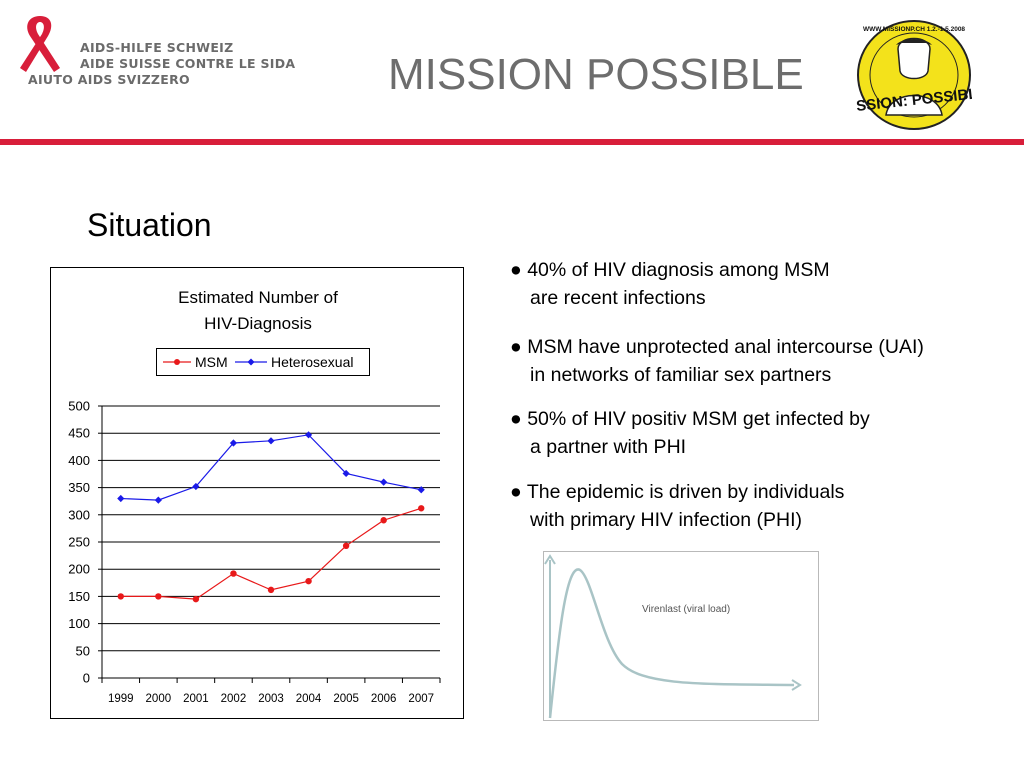 This screenshot has height=768, width=1024. I want to click on viral-load-curve, so click(673, 636).